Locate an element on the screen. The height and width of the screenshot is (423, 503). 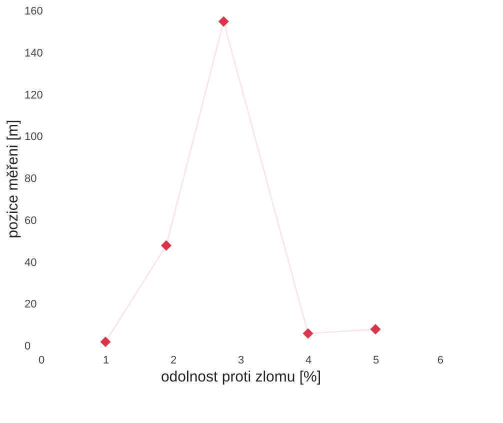
y-tick-label: 0 is located at coordinates (27, 346).